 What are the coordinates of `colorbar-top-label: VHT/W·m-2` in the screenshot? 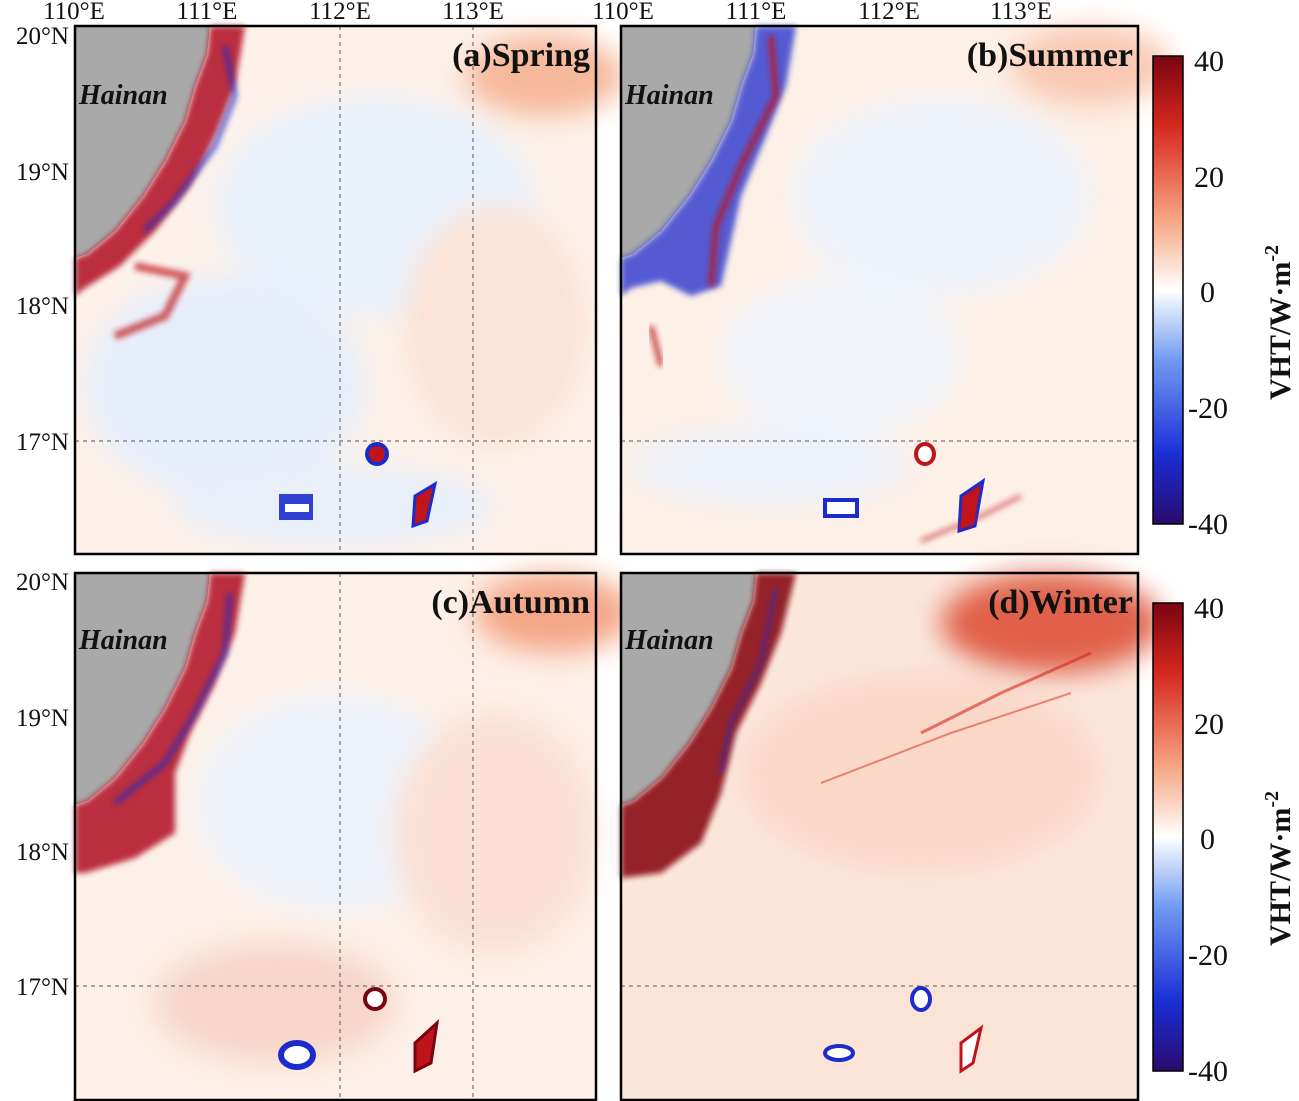 It's located at (1279, 322).